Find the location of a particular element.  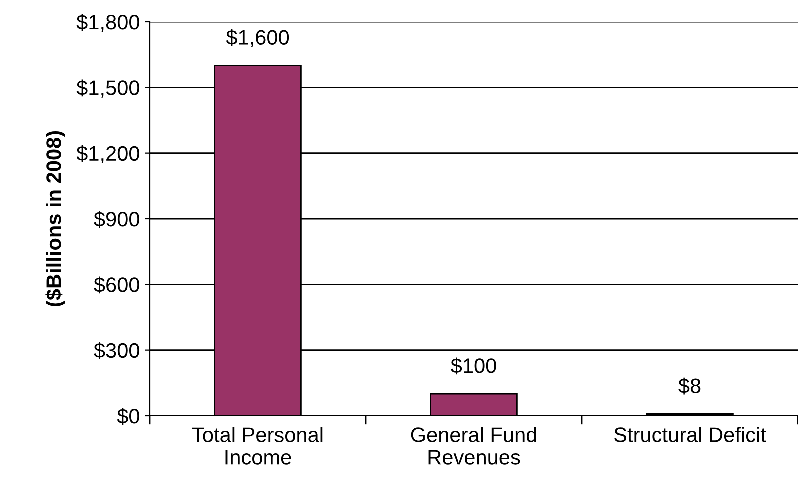

x-tick-label: General Fund Revenues is located at coordinates (473, 446).